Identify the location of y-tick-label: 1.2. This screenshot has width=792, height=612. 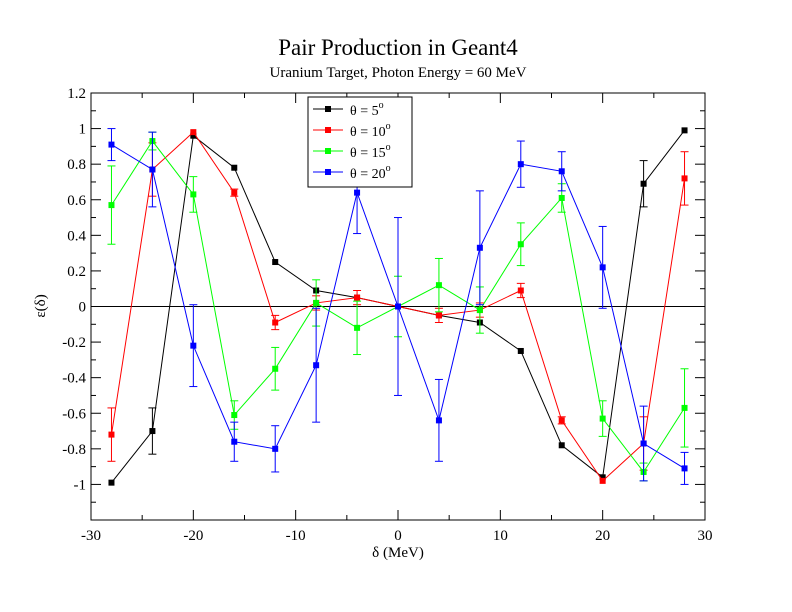
(76, 94).